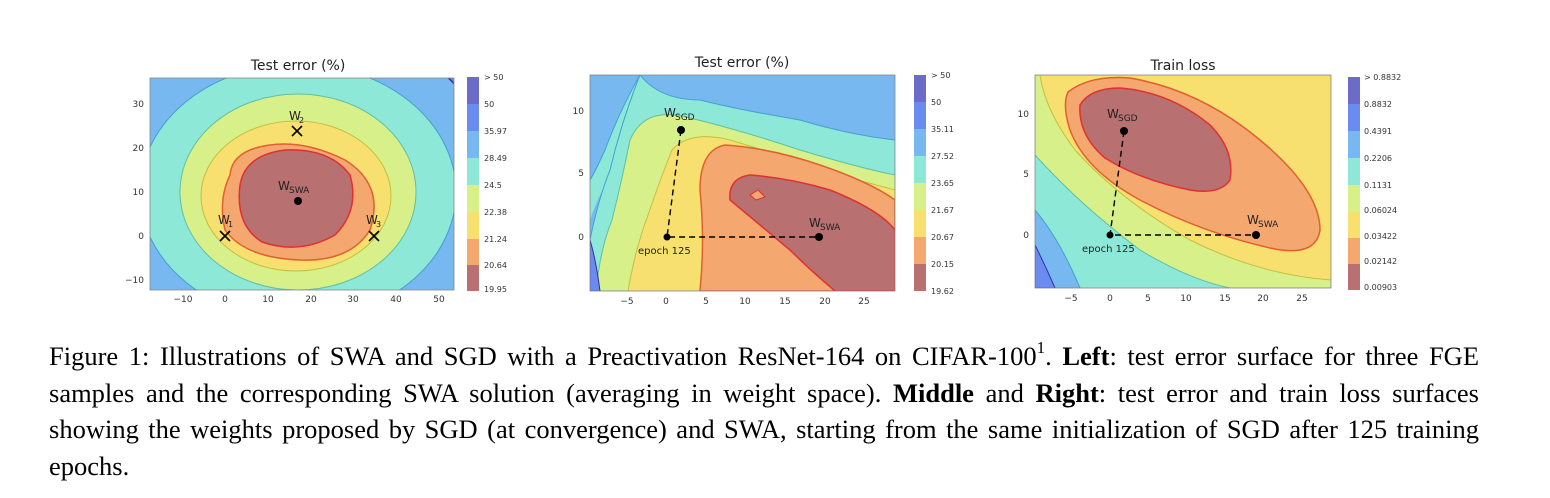 Image resolution: width=1550 pixels, height=498 pixels. I want to click on panel-middle: Test error (%) W SGD epoch 125, so click(763, 181).